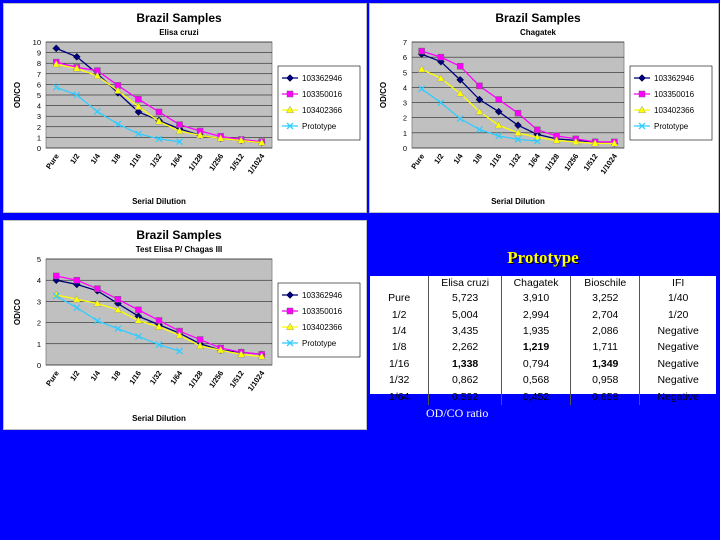 The image size is (720, 540). I want to click on y-tick-label: 10, so click(37, 42).